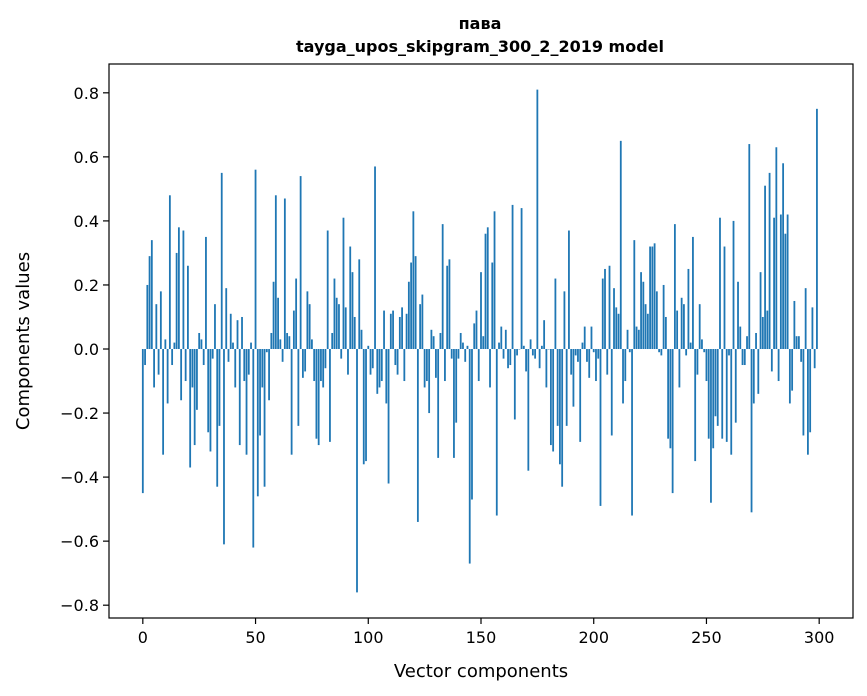  What do you see at coordinates (368, 637) in the screenshot?
I see `x-tick-label: 100` at bounding box center [368, 637].